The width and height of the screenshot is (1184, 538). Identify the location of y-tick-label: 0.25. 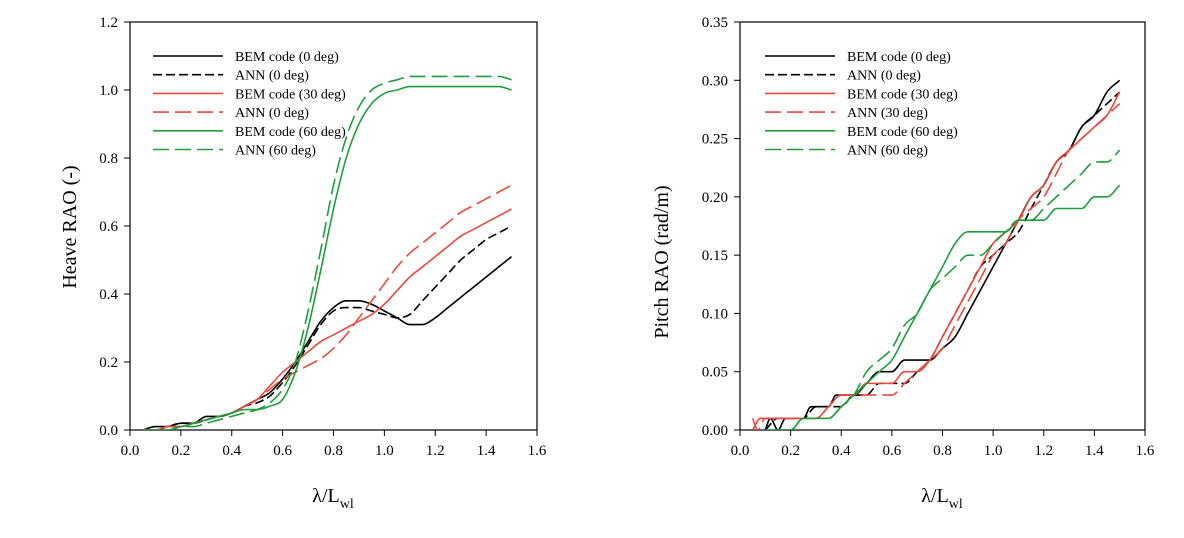
(715, 140).